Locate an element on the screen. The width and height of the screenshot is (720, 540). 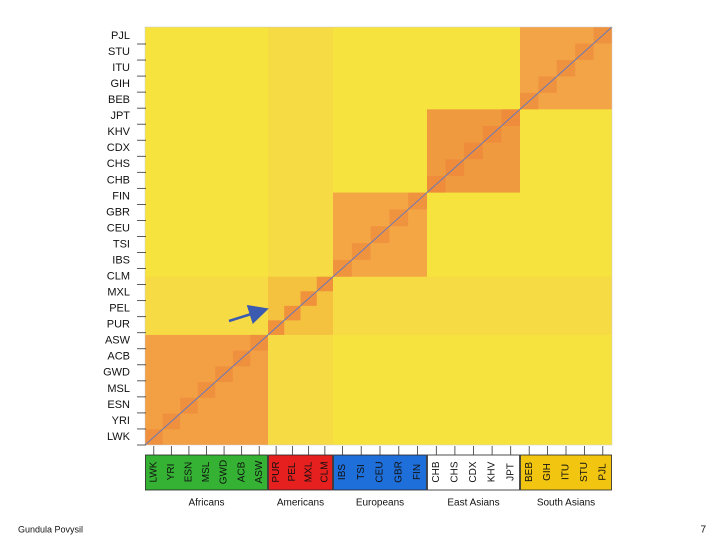
row-label: STU is located at coordinates (119, 52).